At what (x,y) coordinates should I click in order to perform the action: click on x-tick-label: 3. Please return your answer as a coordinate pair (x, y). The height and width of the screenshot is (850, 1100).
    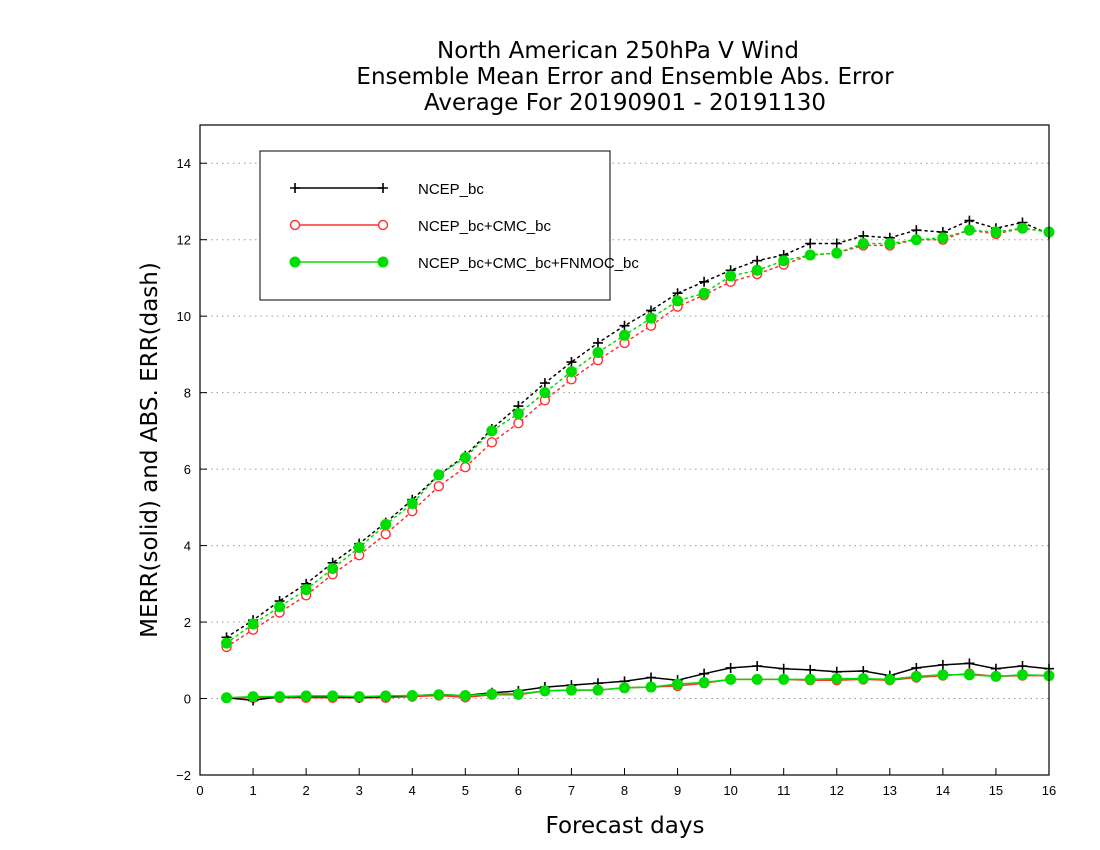
    Looking at the image, I should click on (359, 790).